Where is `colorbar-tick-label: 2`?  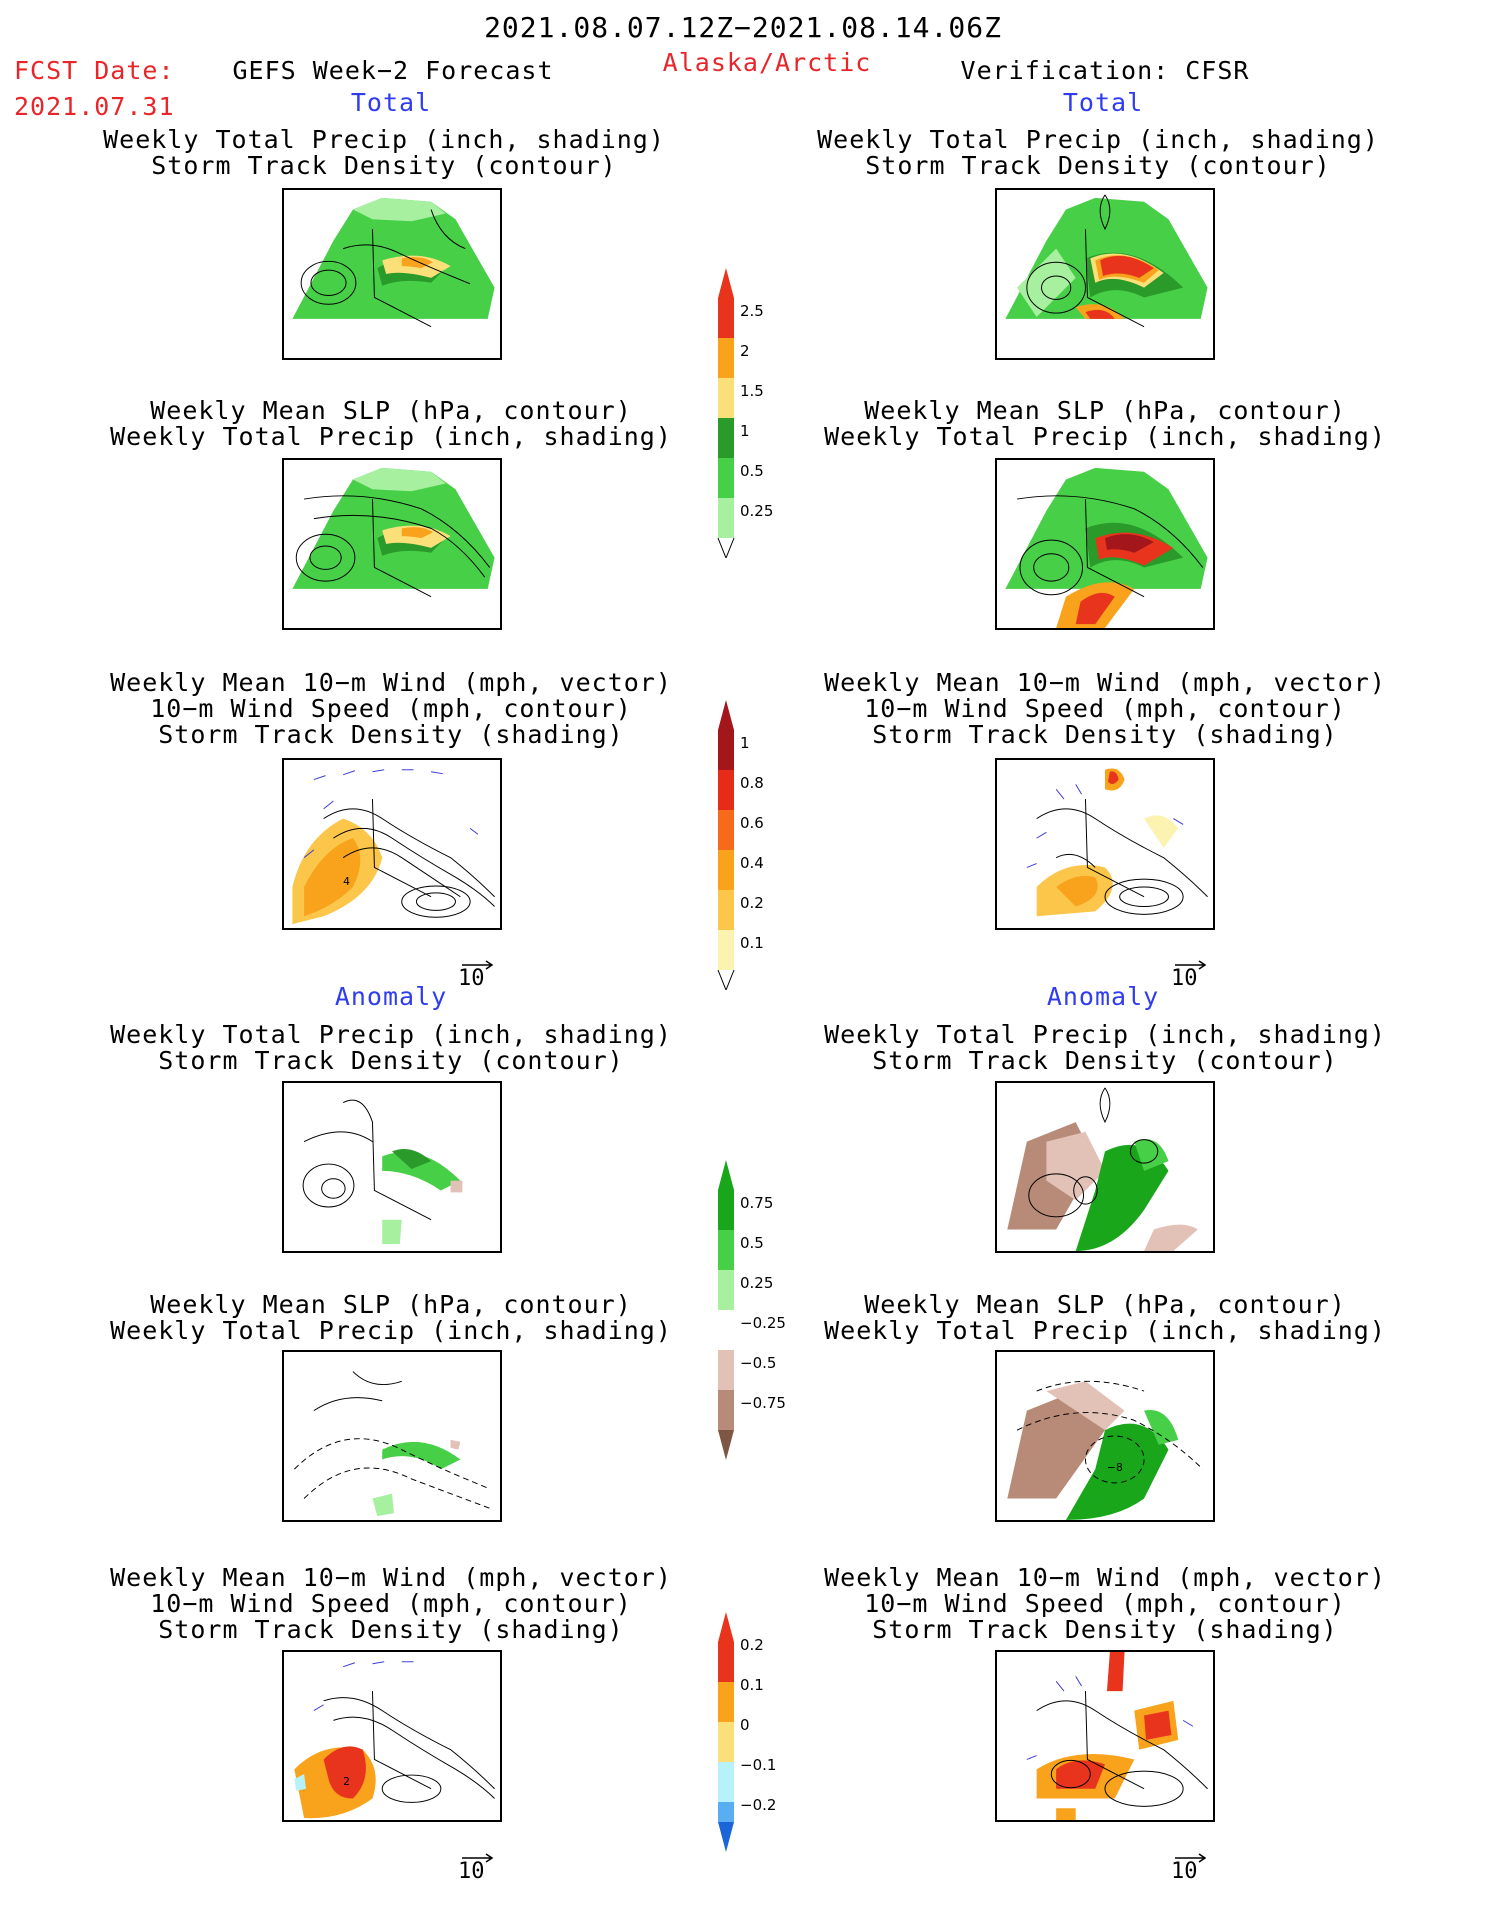
colorbar-tick-label: 2 is located at coordinates (745, 351).